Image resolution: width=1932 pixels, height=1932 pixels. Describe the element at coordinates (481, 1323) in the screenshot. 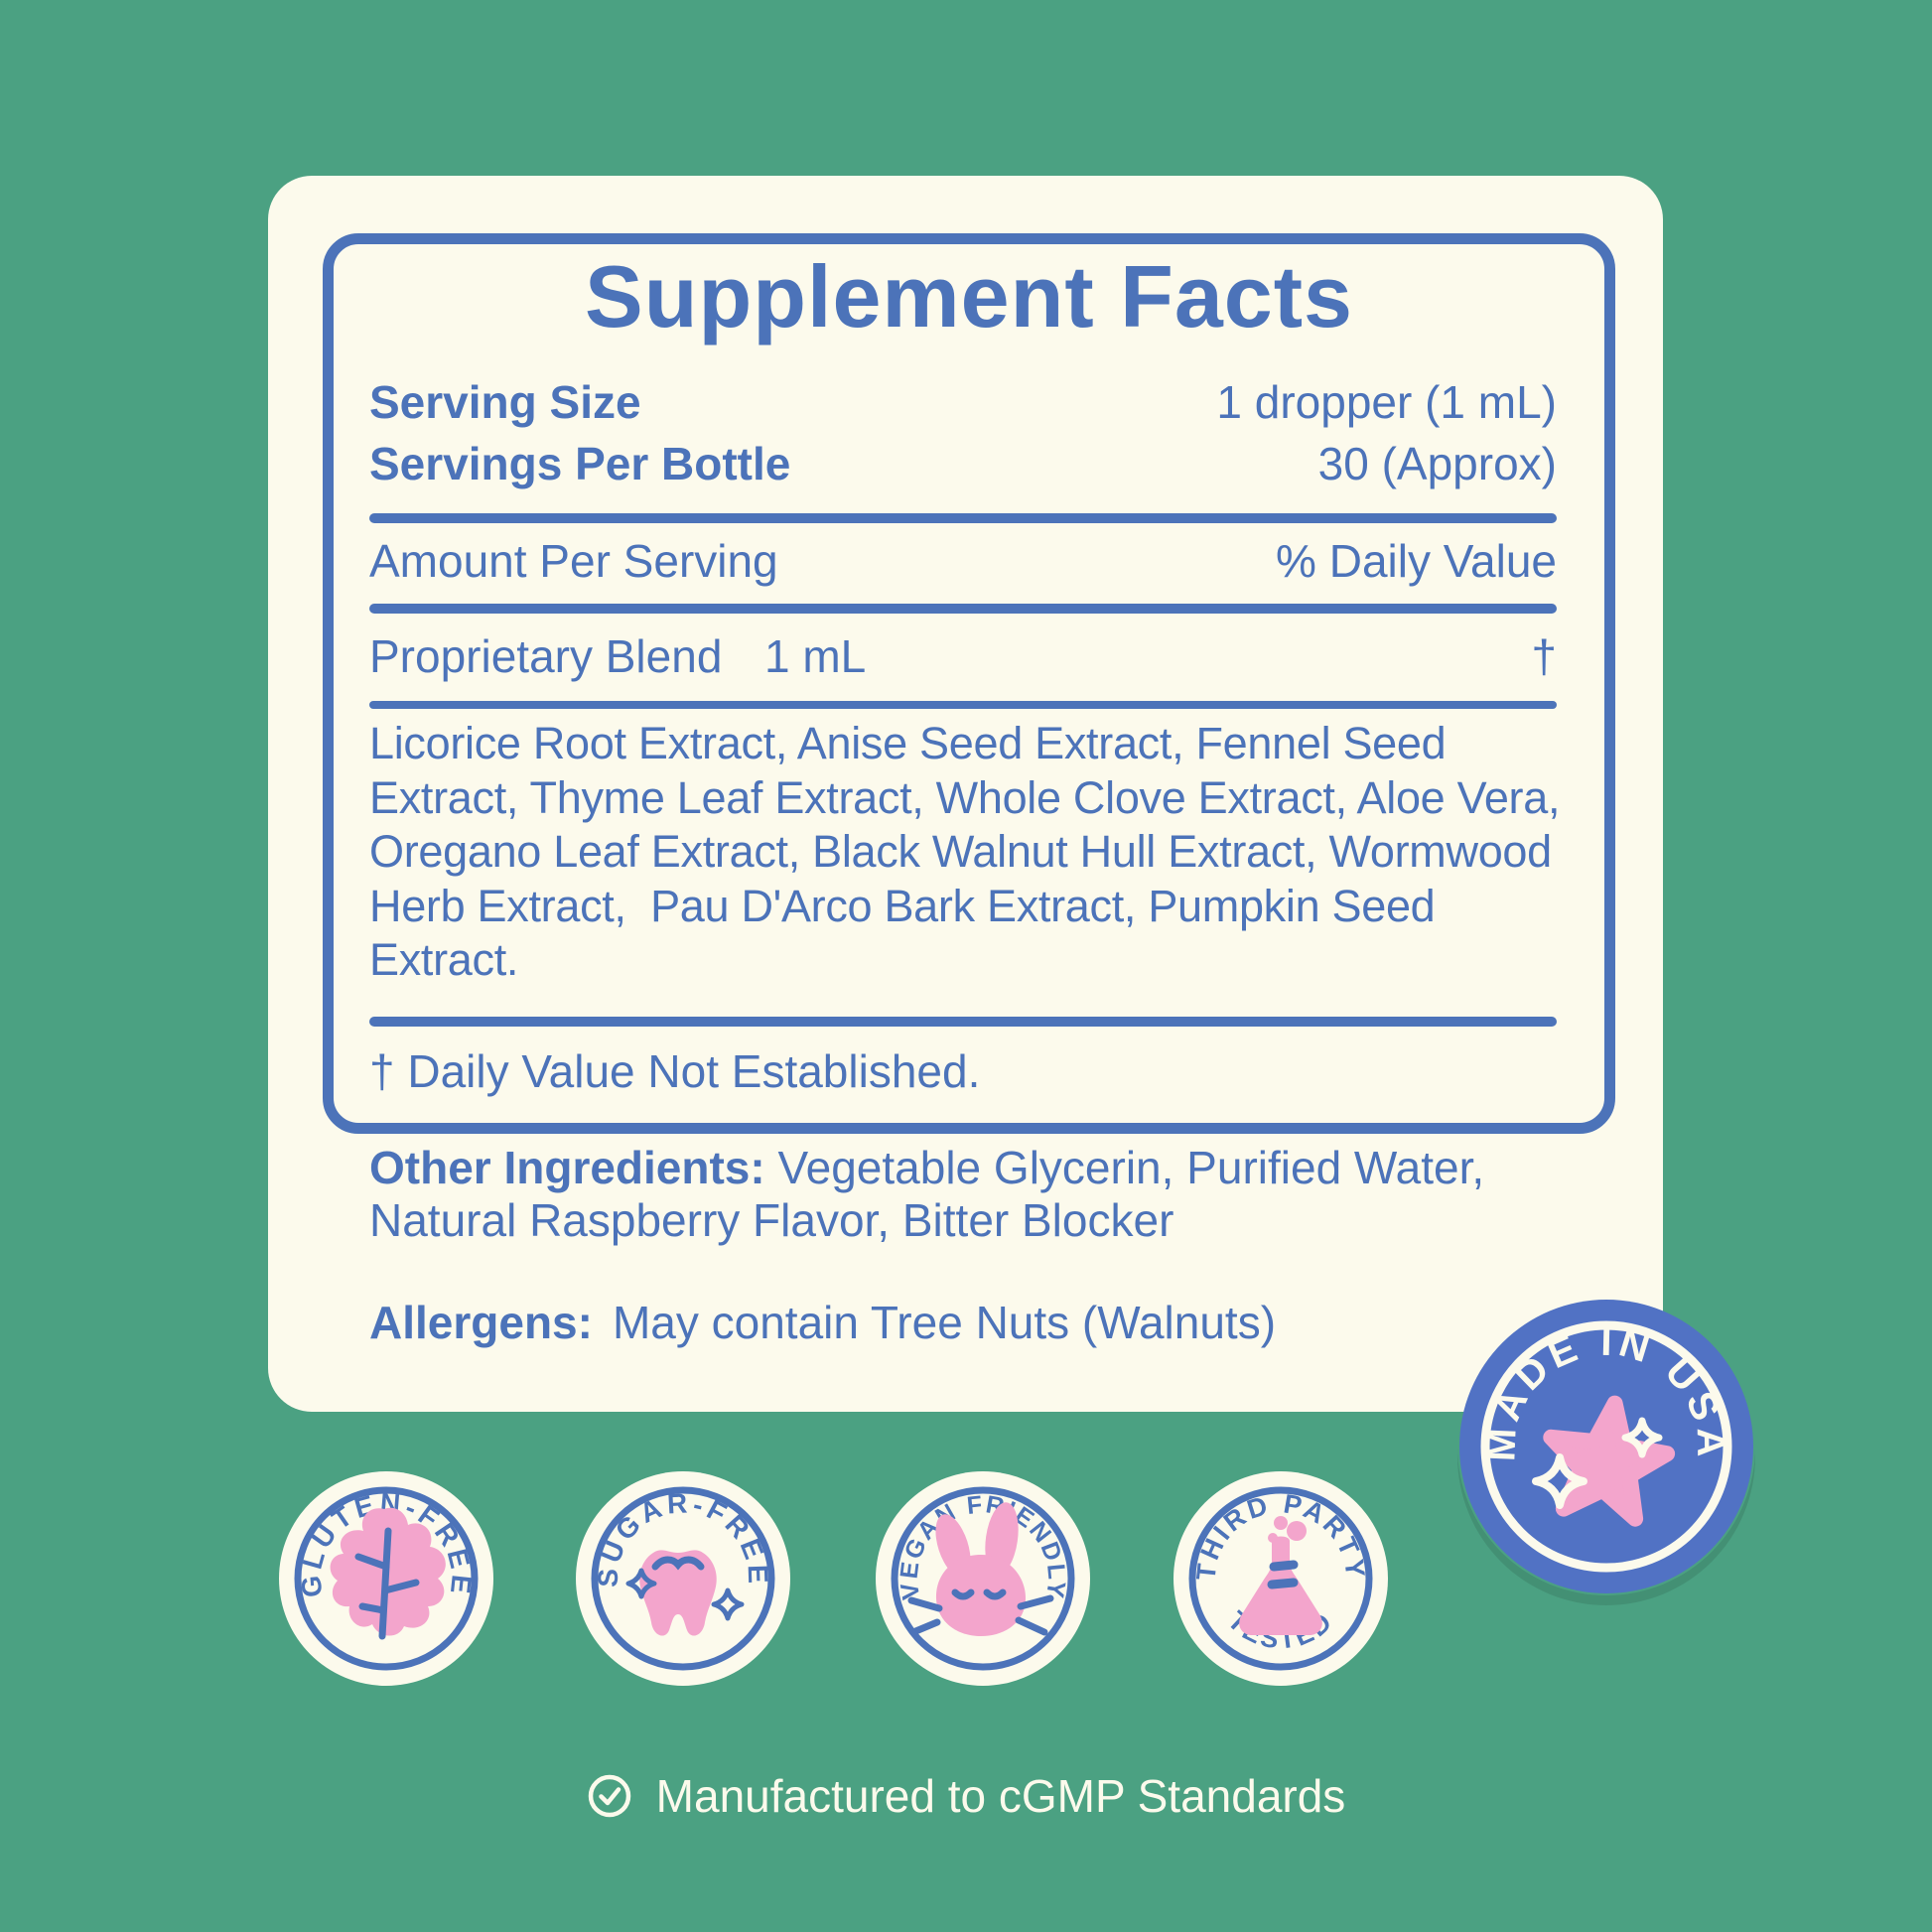

I see `allergens-label: Allergens:` at that location.